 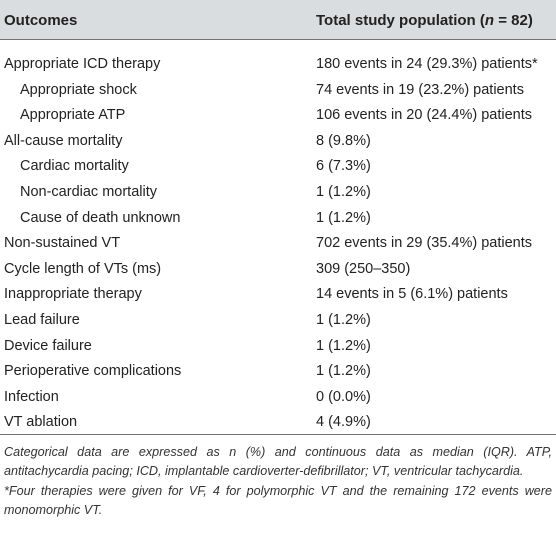 I want to click on row-label: All-cause mortality, so click(x=63, y=140).